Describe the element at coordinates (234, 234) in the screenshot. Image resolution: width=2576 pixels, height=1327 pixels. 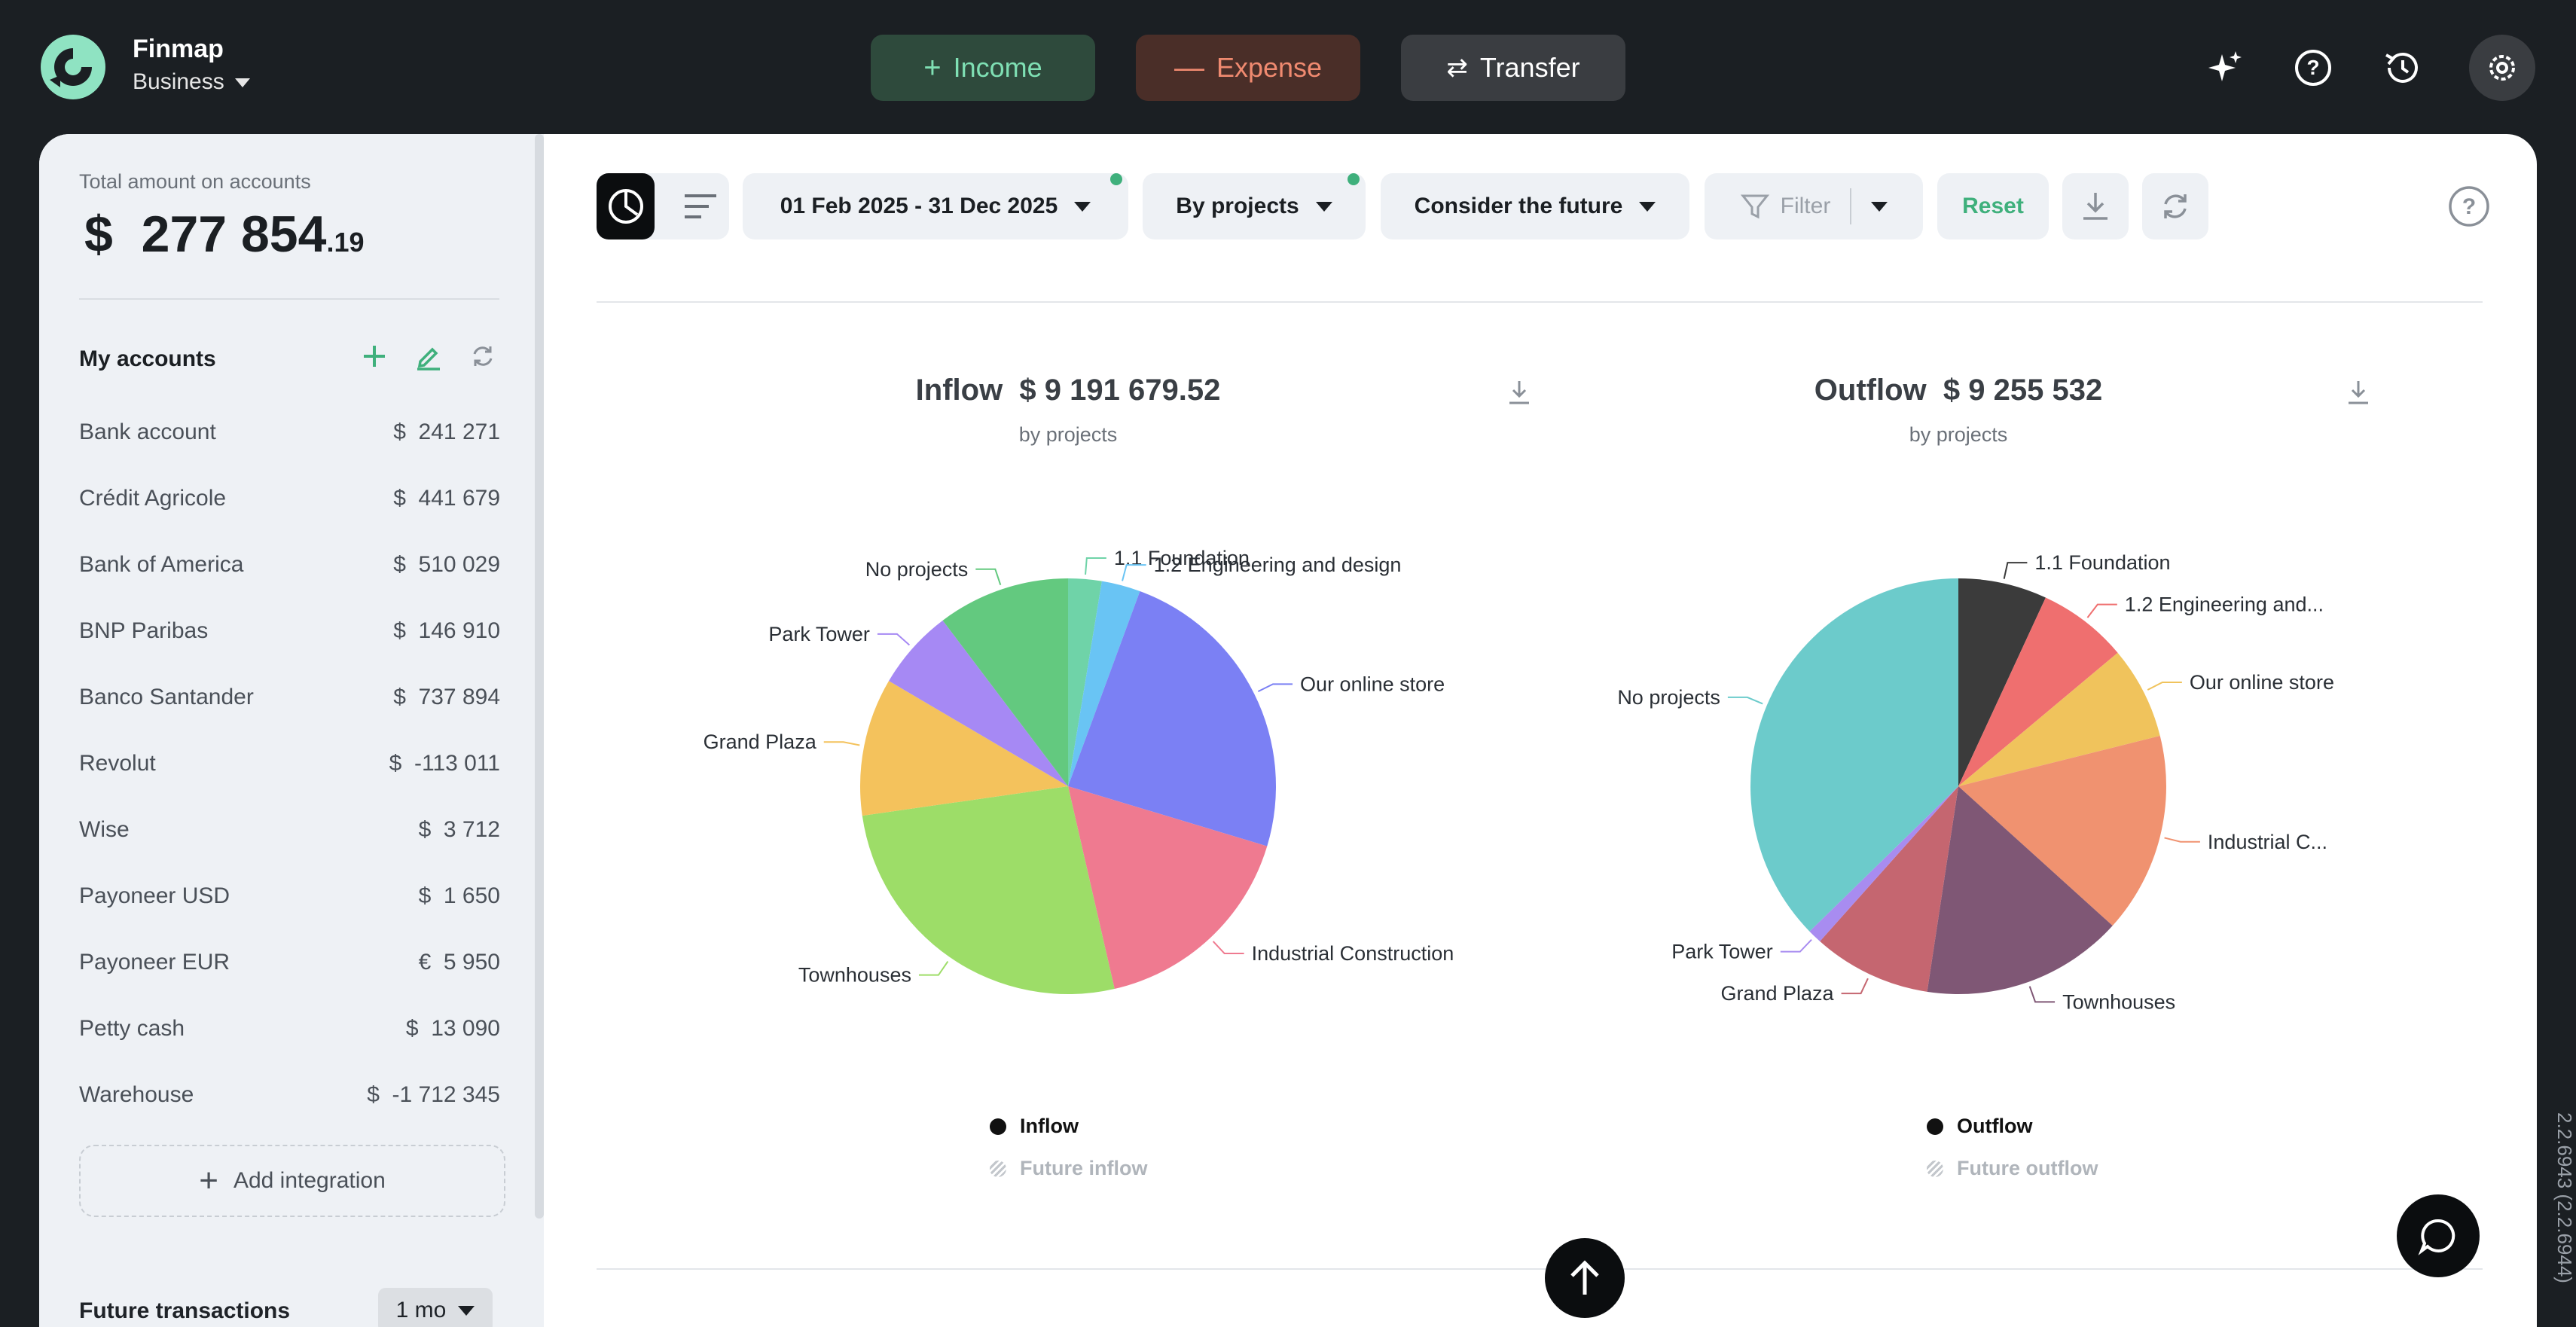
I see `total-int: 277 854` at that location.